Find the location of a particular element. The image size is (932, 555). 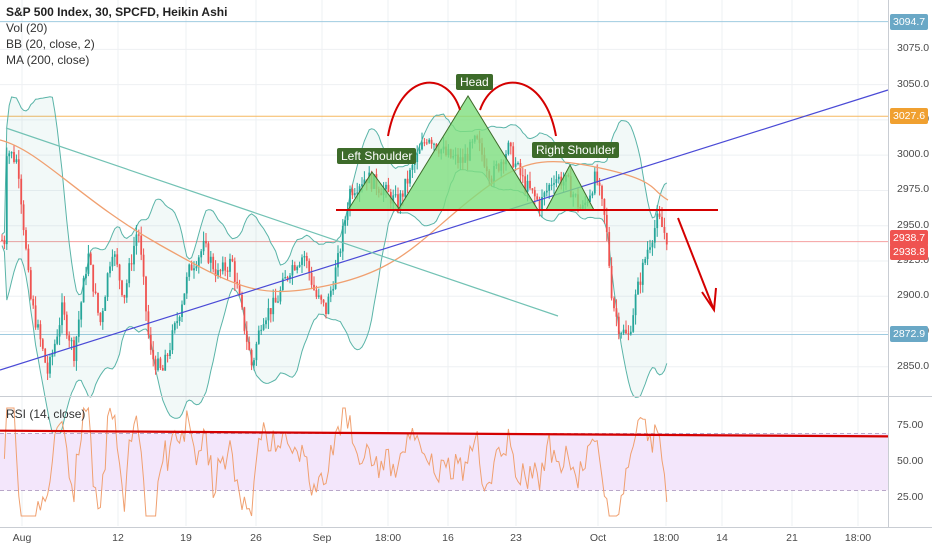

target-arrow-line is located at coordinates (696, 264).